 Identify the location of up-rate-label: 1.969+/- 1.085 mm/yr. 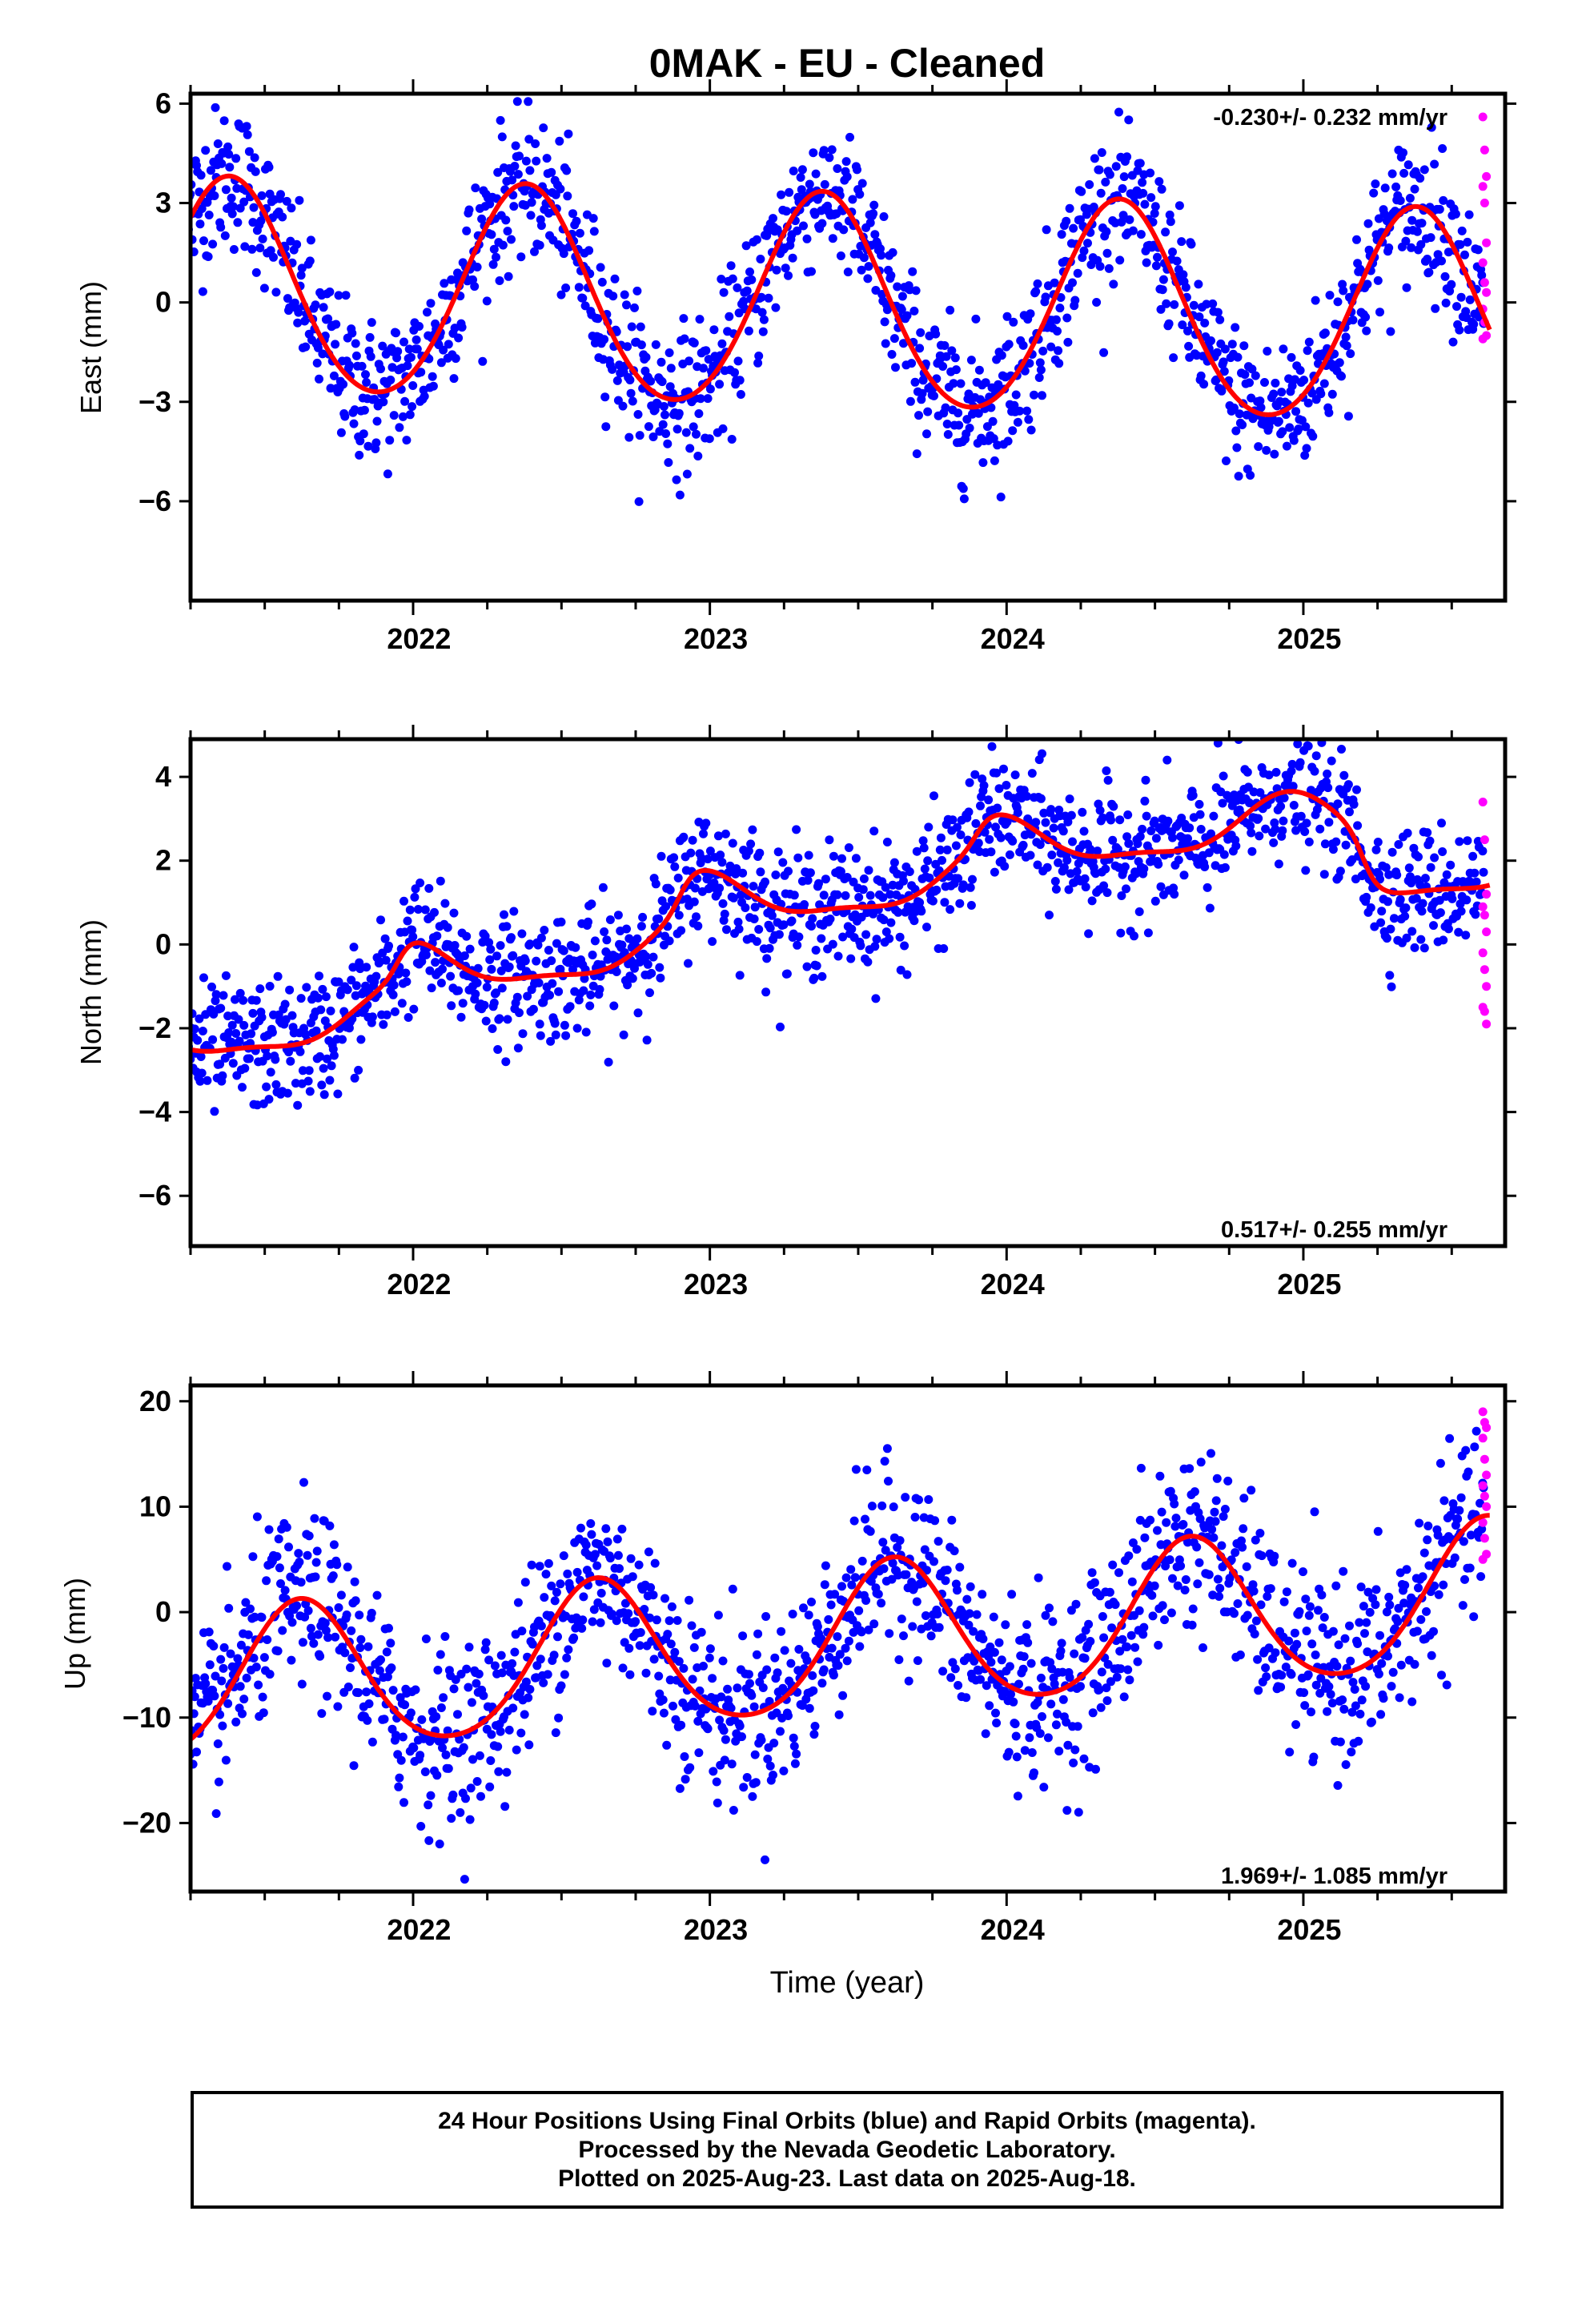
(1334, 1876).